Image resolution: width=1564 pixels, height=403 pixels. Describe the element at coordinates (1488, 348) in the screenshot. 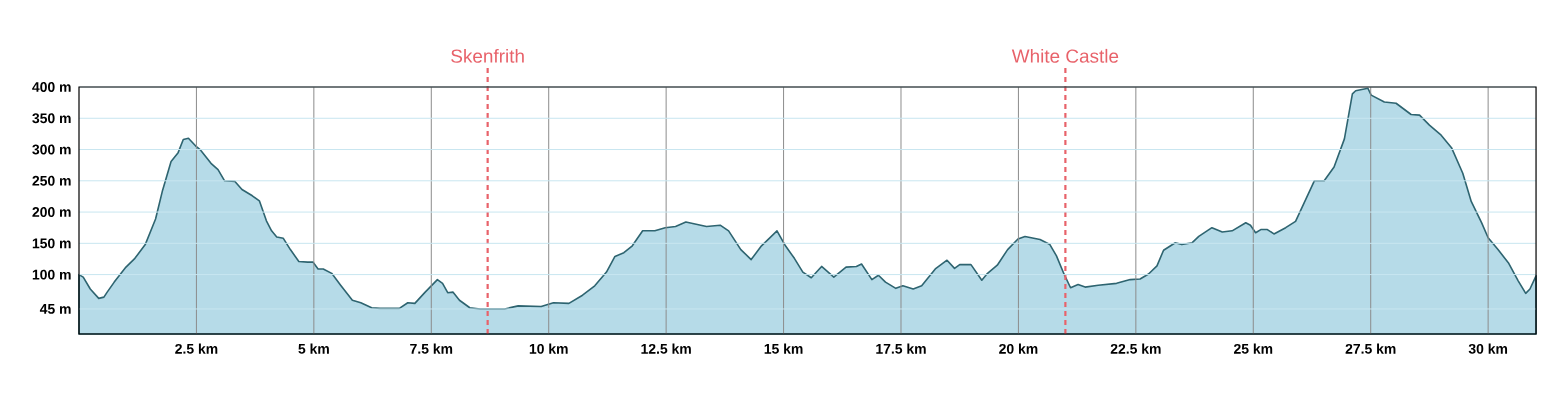

I see `x-tick-label: 30 km` at that location.